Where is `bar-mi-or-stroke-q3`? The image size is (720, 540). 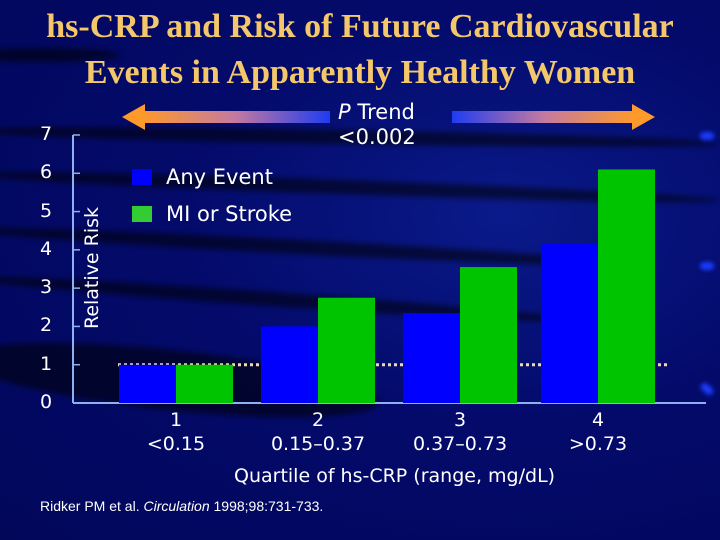 bar-mi-or-stroke-q3 is located at coordinates (488, 335).